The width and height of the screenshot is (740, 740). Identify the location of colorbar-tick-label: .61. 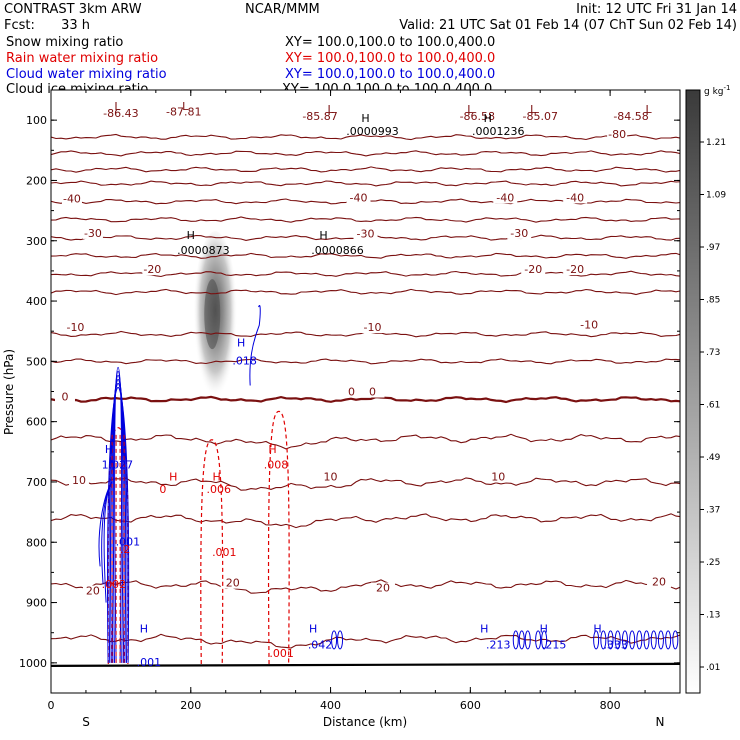
(713, 406).